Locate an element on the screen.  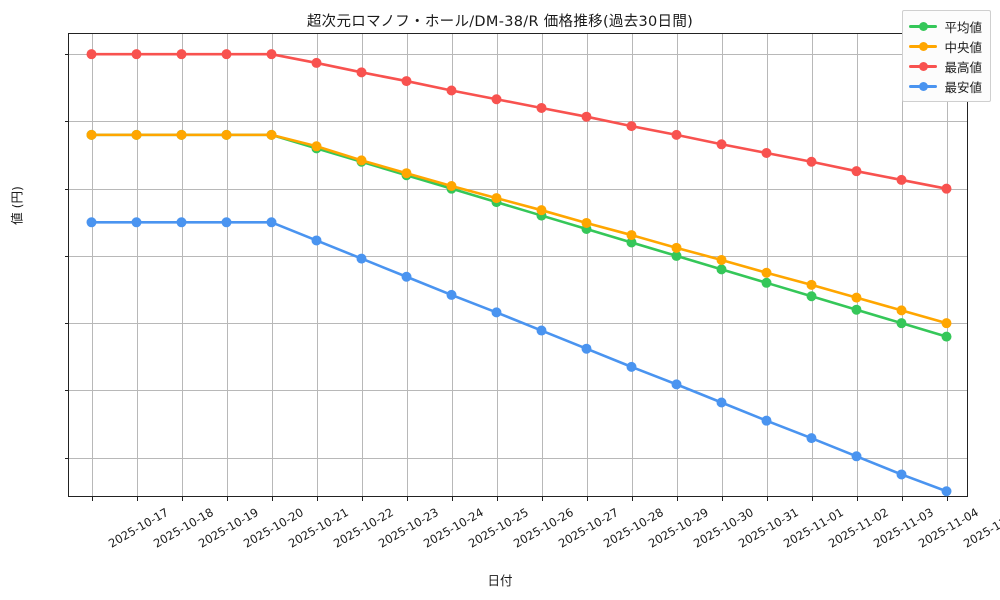
legend-item-平均値: 平均値 is located at coordinates (945, 26).